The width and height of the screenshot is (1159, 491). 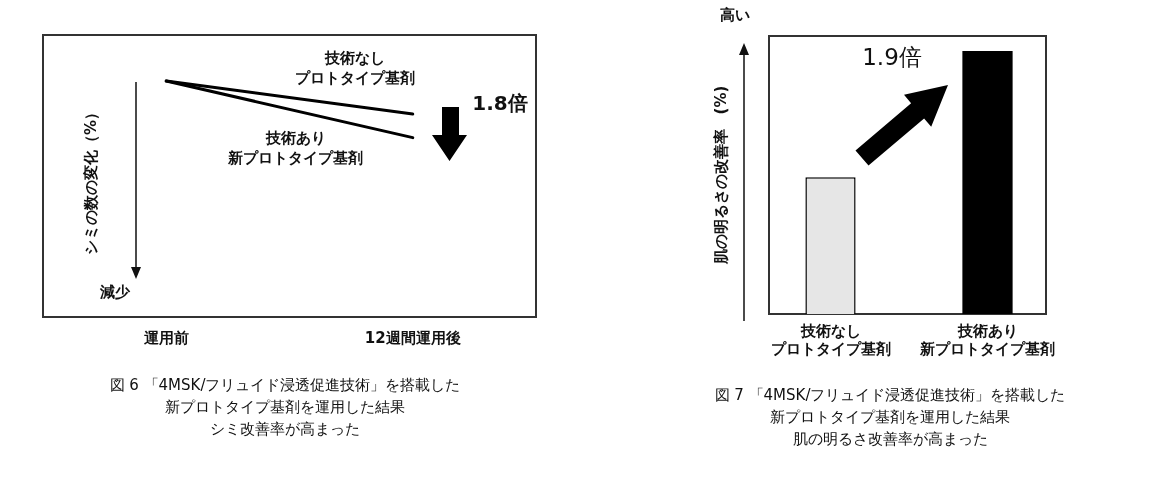 What do you see at coordinates (987, 339) in the screenshot?
I see `x-tick-label: 技術あり新プロトタイプ基剤` at bounding box center [987, 339].